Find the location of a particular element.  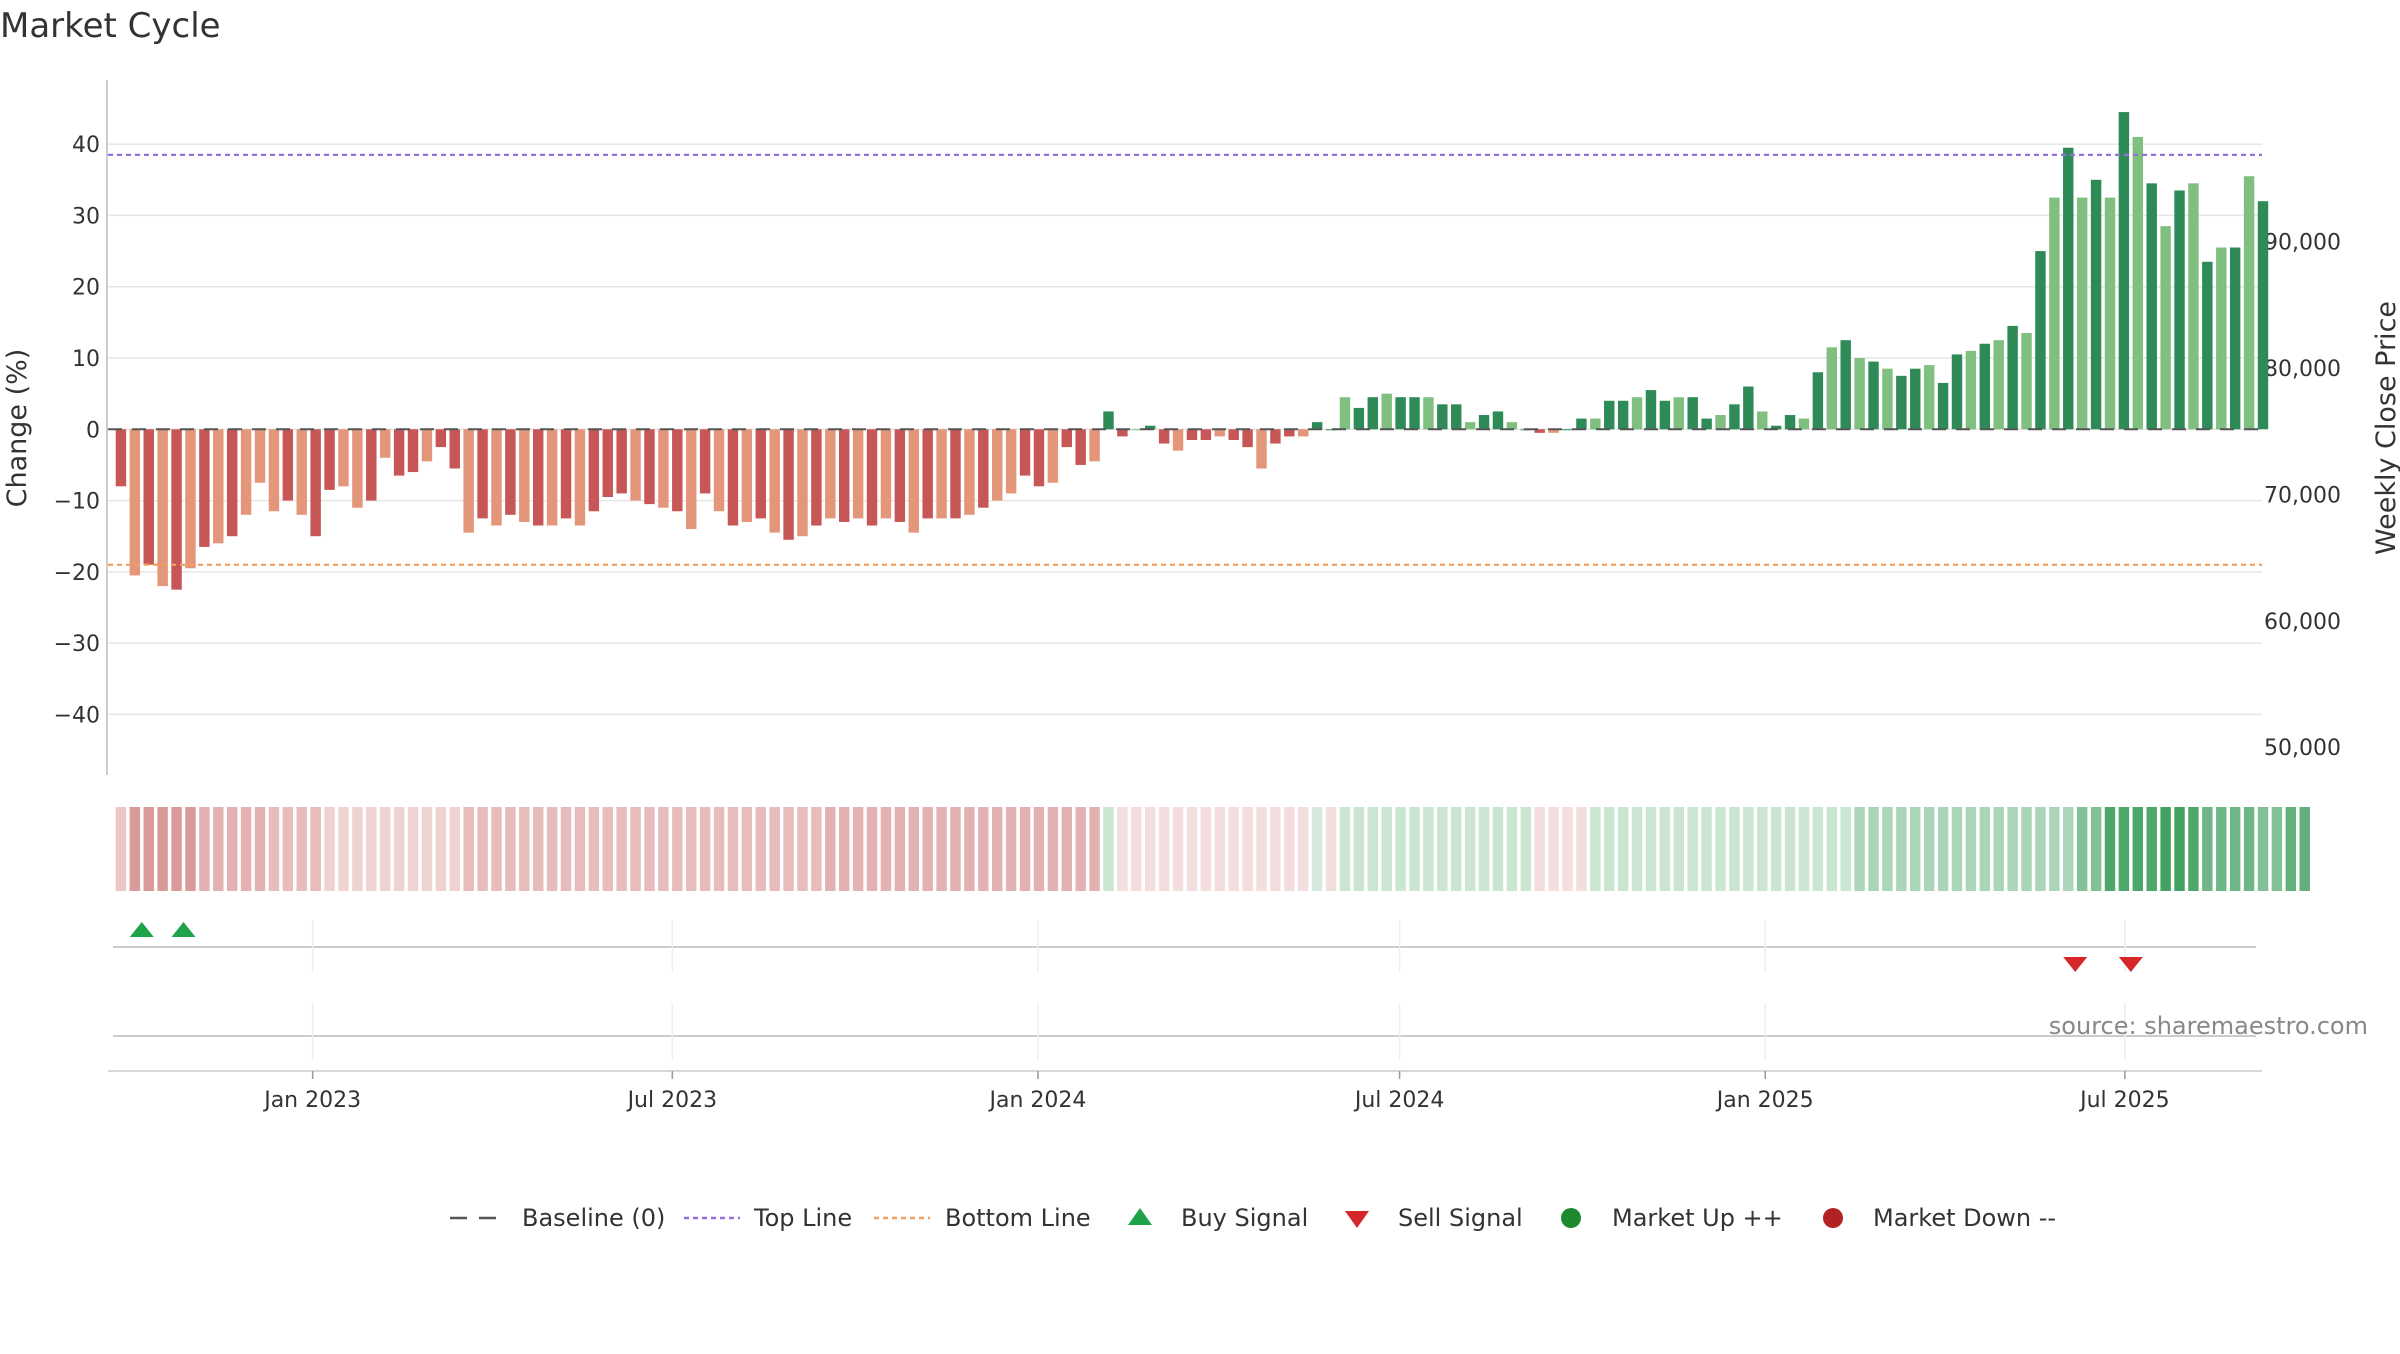

legend-market-down-marker is located at coordinates (1833, 1218).